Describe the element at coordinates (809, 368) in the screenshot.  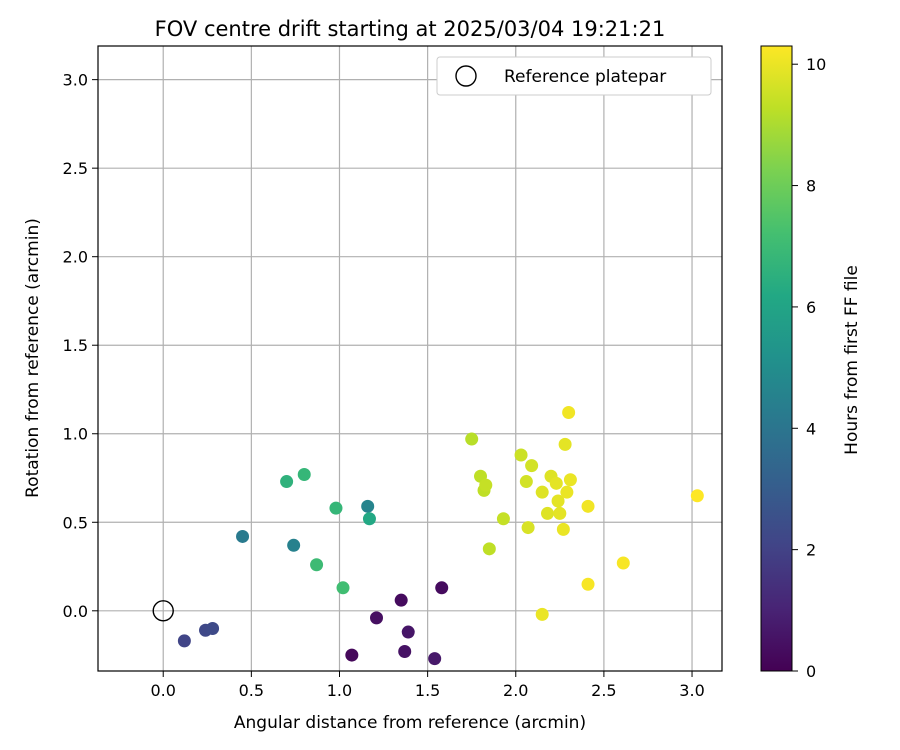
I see `colorbar-ticks: 0 2 4 6 8 10` at that location.